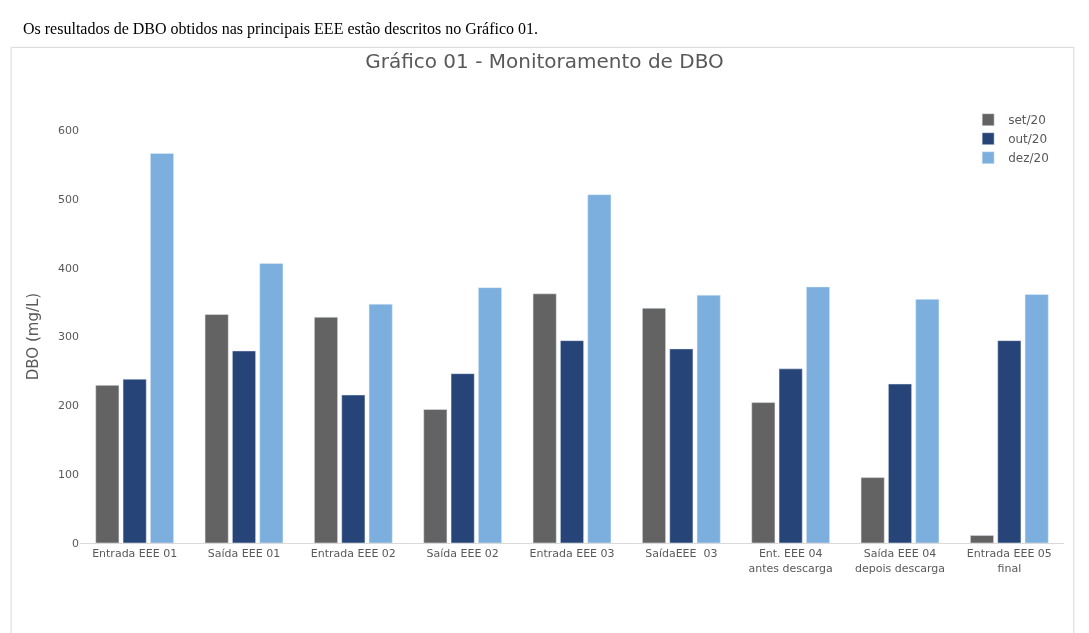 Image resolution: width=1089 pixels, height=633 pixels. Describe the element at coordinates (68, 268) in the screenshot. I see `y-tick-label: 400` at that location.